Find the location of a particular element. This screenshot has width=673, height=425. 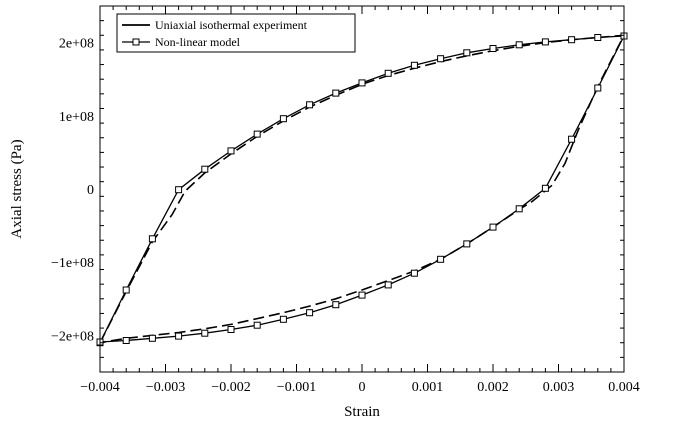

legend-swatch-model-marker is located at coordinates (136, 42).